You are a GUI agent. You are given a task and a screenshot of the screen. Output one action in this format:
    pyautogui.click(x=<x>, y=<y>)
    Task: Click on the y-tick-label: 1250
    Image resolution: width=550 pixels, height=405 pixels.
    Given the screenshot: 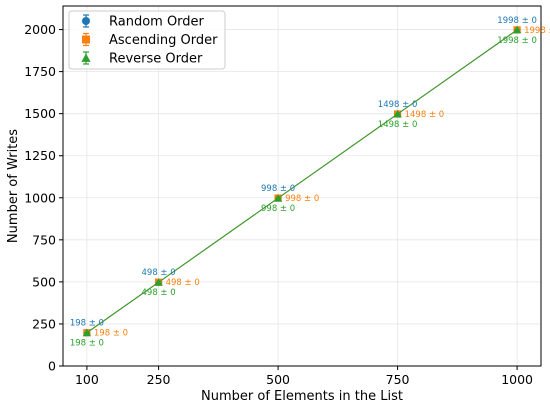 What is the action you would take?
    pyautogui.click(x=40, y=155)
    